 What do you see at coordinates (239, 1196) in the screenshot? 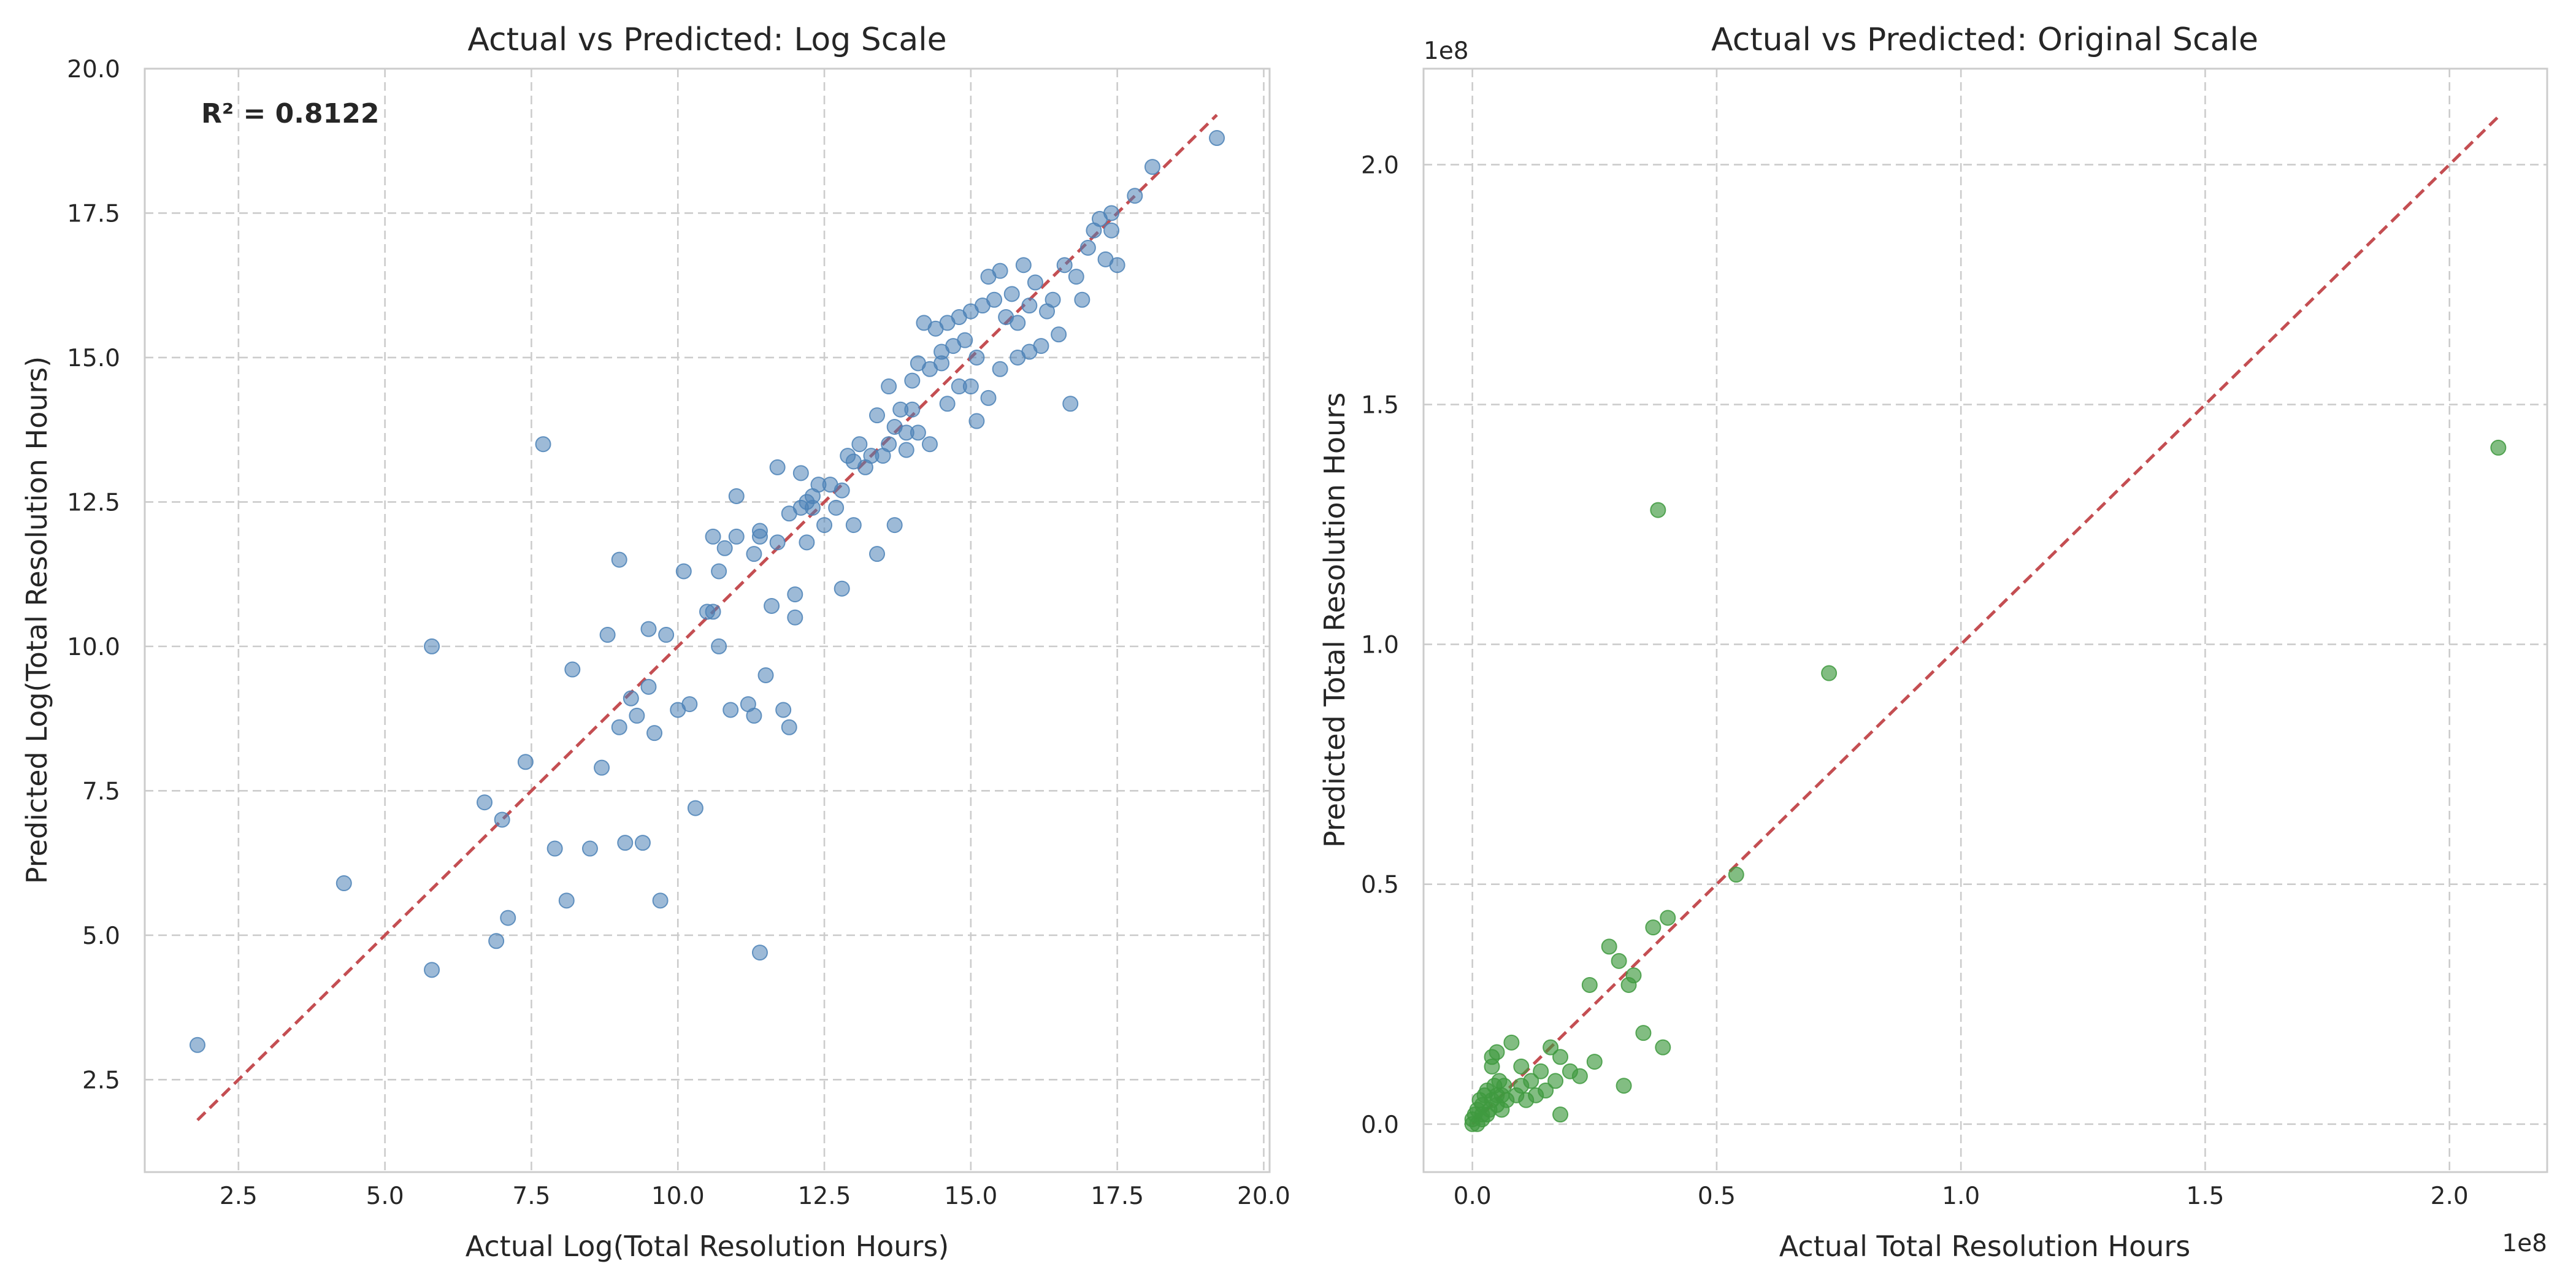
I see `x-tick-label: 2.5` at bounding box center [239, 1196].